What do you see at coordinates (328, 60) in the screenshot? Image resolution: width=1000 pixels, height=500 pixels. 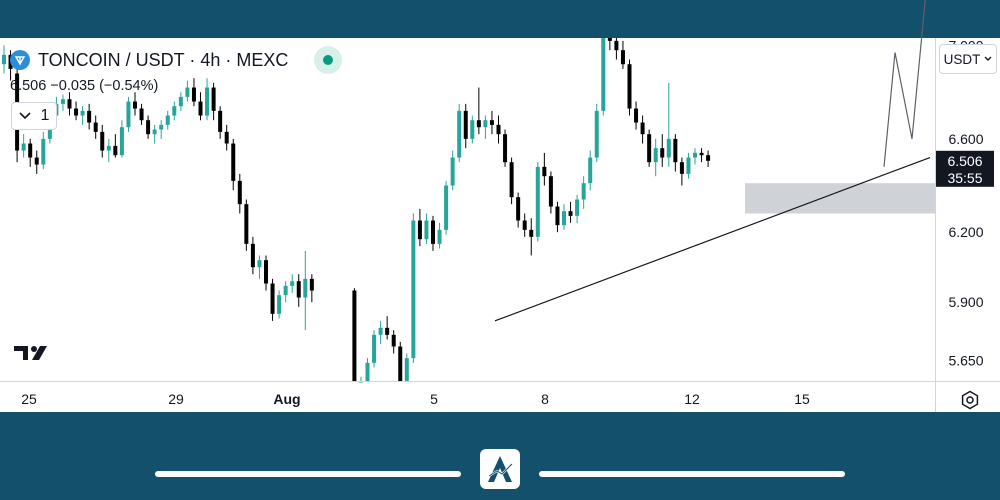 I see `market-status-icon` at bounding box center [328, 60].